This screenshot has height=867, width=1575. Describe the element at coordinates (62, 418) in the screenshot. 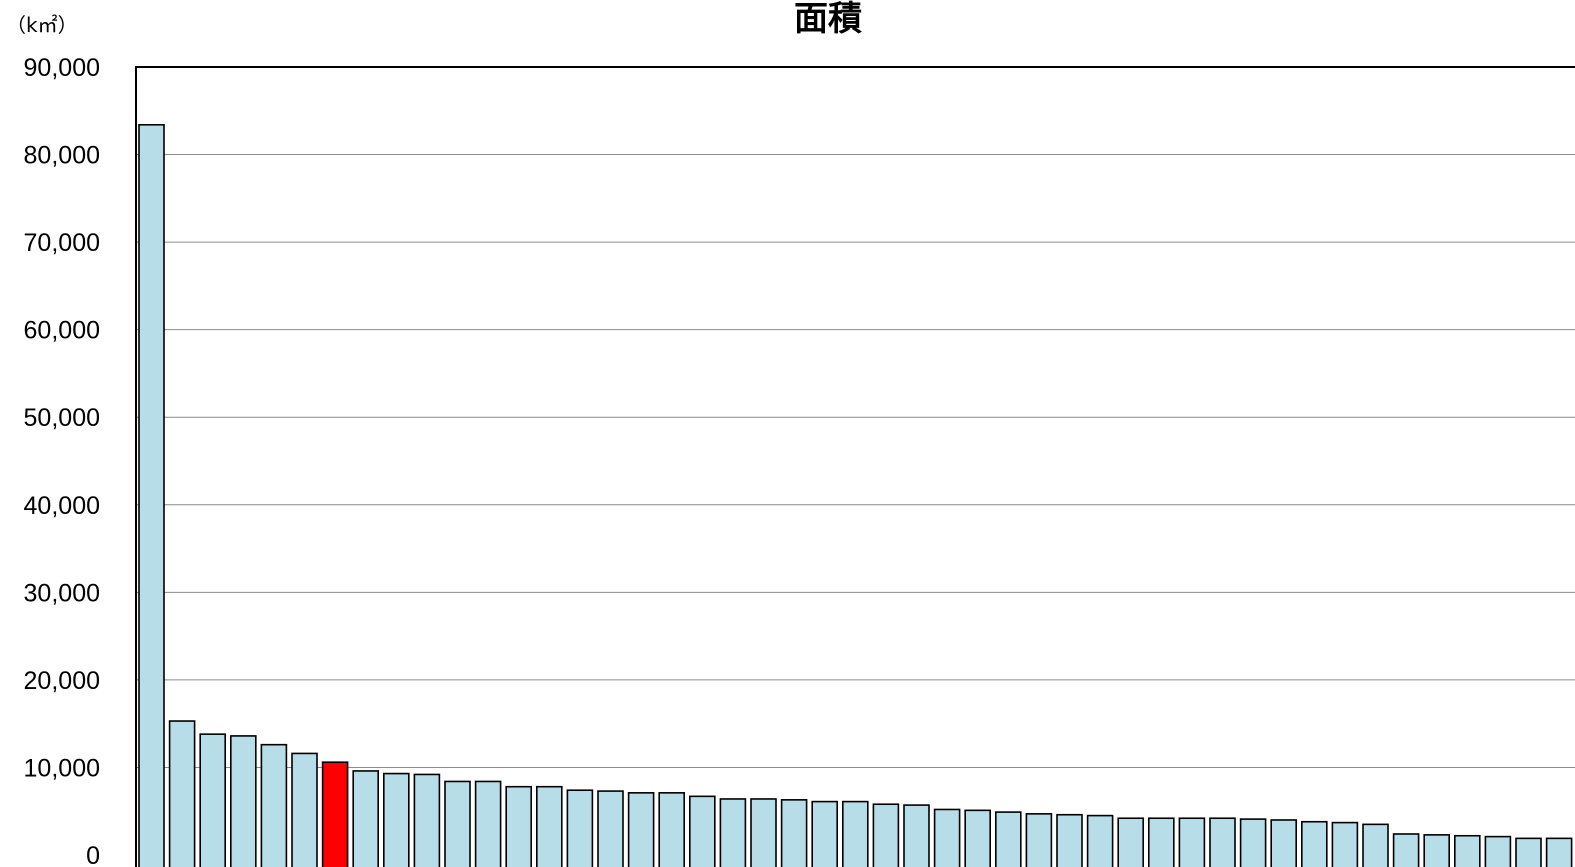

I see `y-tick-label: 50,000` at that location.